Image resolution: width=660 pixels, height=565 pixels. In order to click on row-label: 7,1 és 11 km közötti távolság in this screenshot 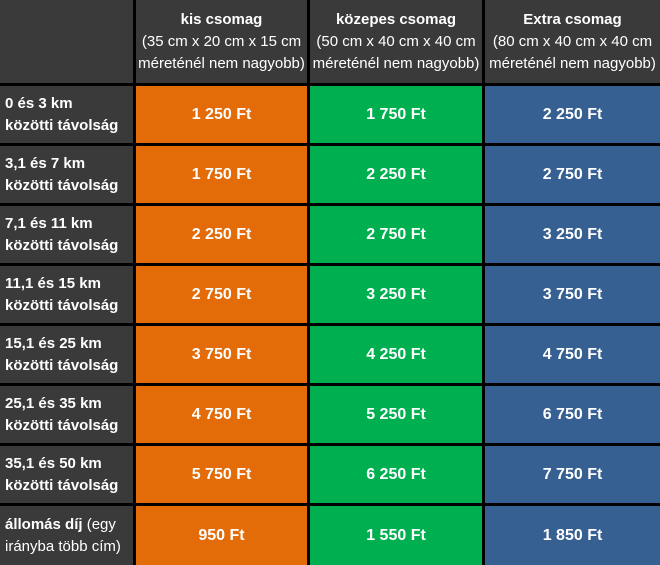, I will do `click(66, 234)`.